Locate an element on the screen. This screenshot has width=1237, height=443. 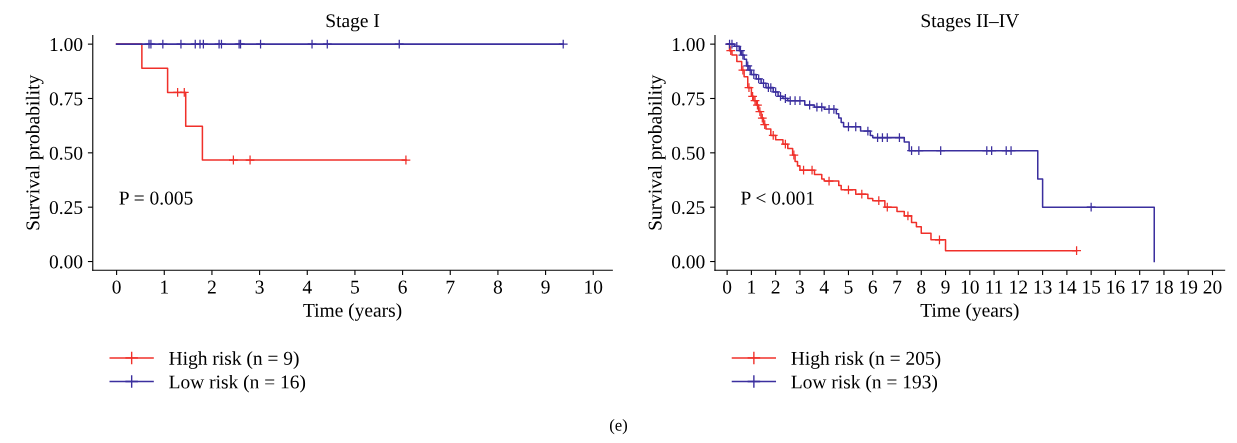
annotation: P < 0.001 is located at coordinates (777, 198).